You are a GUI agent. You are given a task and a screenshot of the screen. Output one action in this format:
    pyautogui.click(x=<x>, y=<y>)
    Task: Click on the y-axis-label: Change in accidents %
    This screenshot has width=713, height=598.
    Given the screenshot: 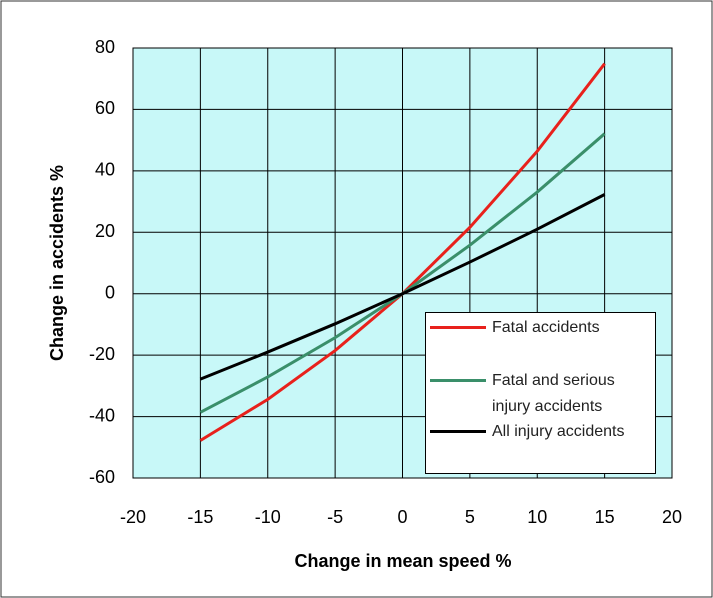 What is the action you would take?
    pyautogui.click(x=57, y=263)
    